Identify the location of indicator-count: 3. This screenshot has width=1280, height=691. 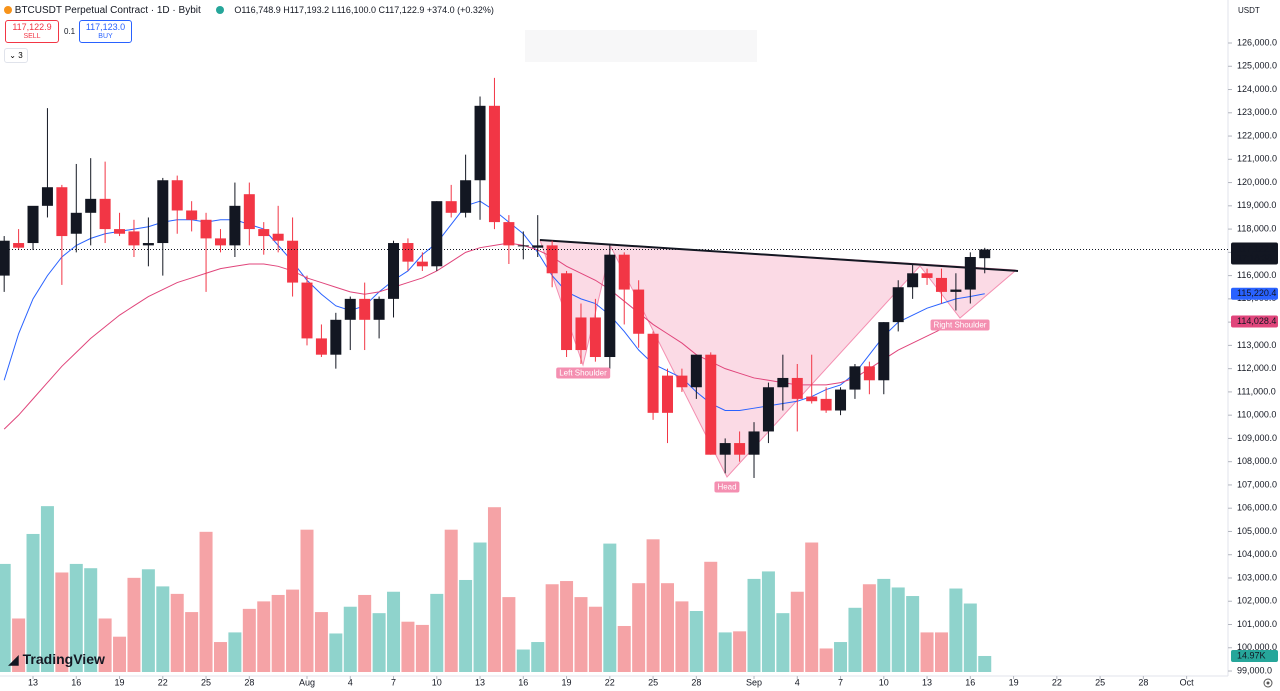
(20, 55).